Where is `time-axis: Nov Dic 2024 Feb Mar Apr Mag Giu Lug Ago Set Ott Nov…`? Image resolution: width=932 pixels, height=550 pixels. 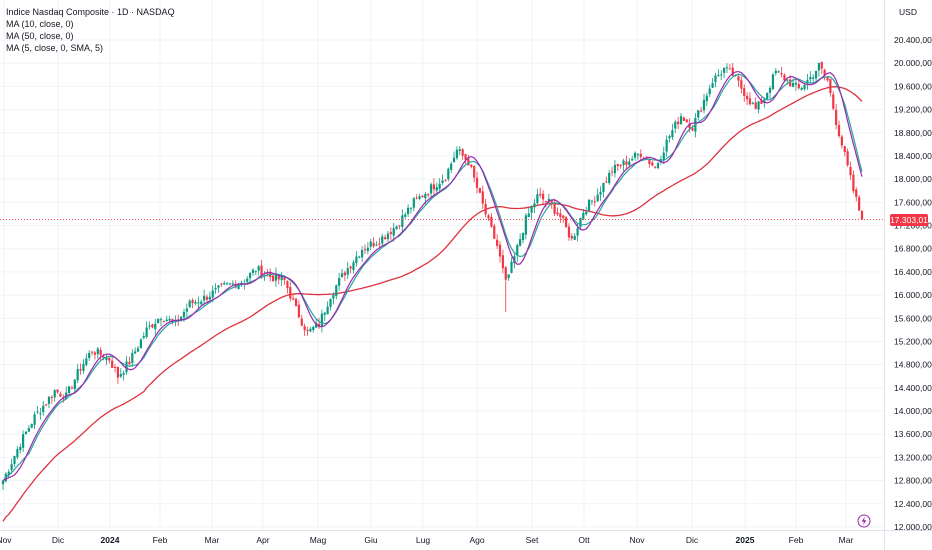
time-axis: Nov Dic 2024 Feb Mar Apr Mag Giu Lug Ago Set Ott Nov… is located at coordinates (426, 540).